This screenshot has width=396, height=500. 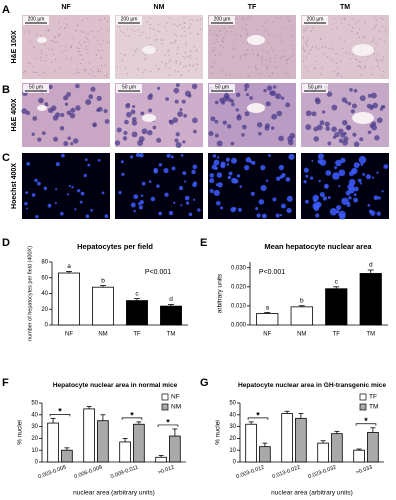 What do you see at coordinates (66, 186) in the screenshot?
I see `image-background` at bounding box center [66, 186].